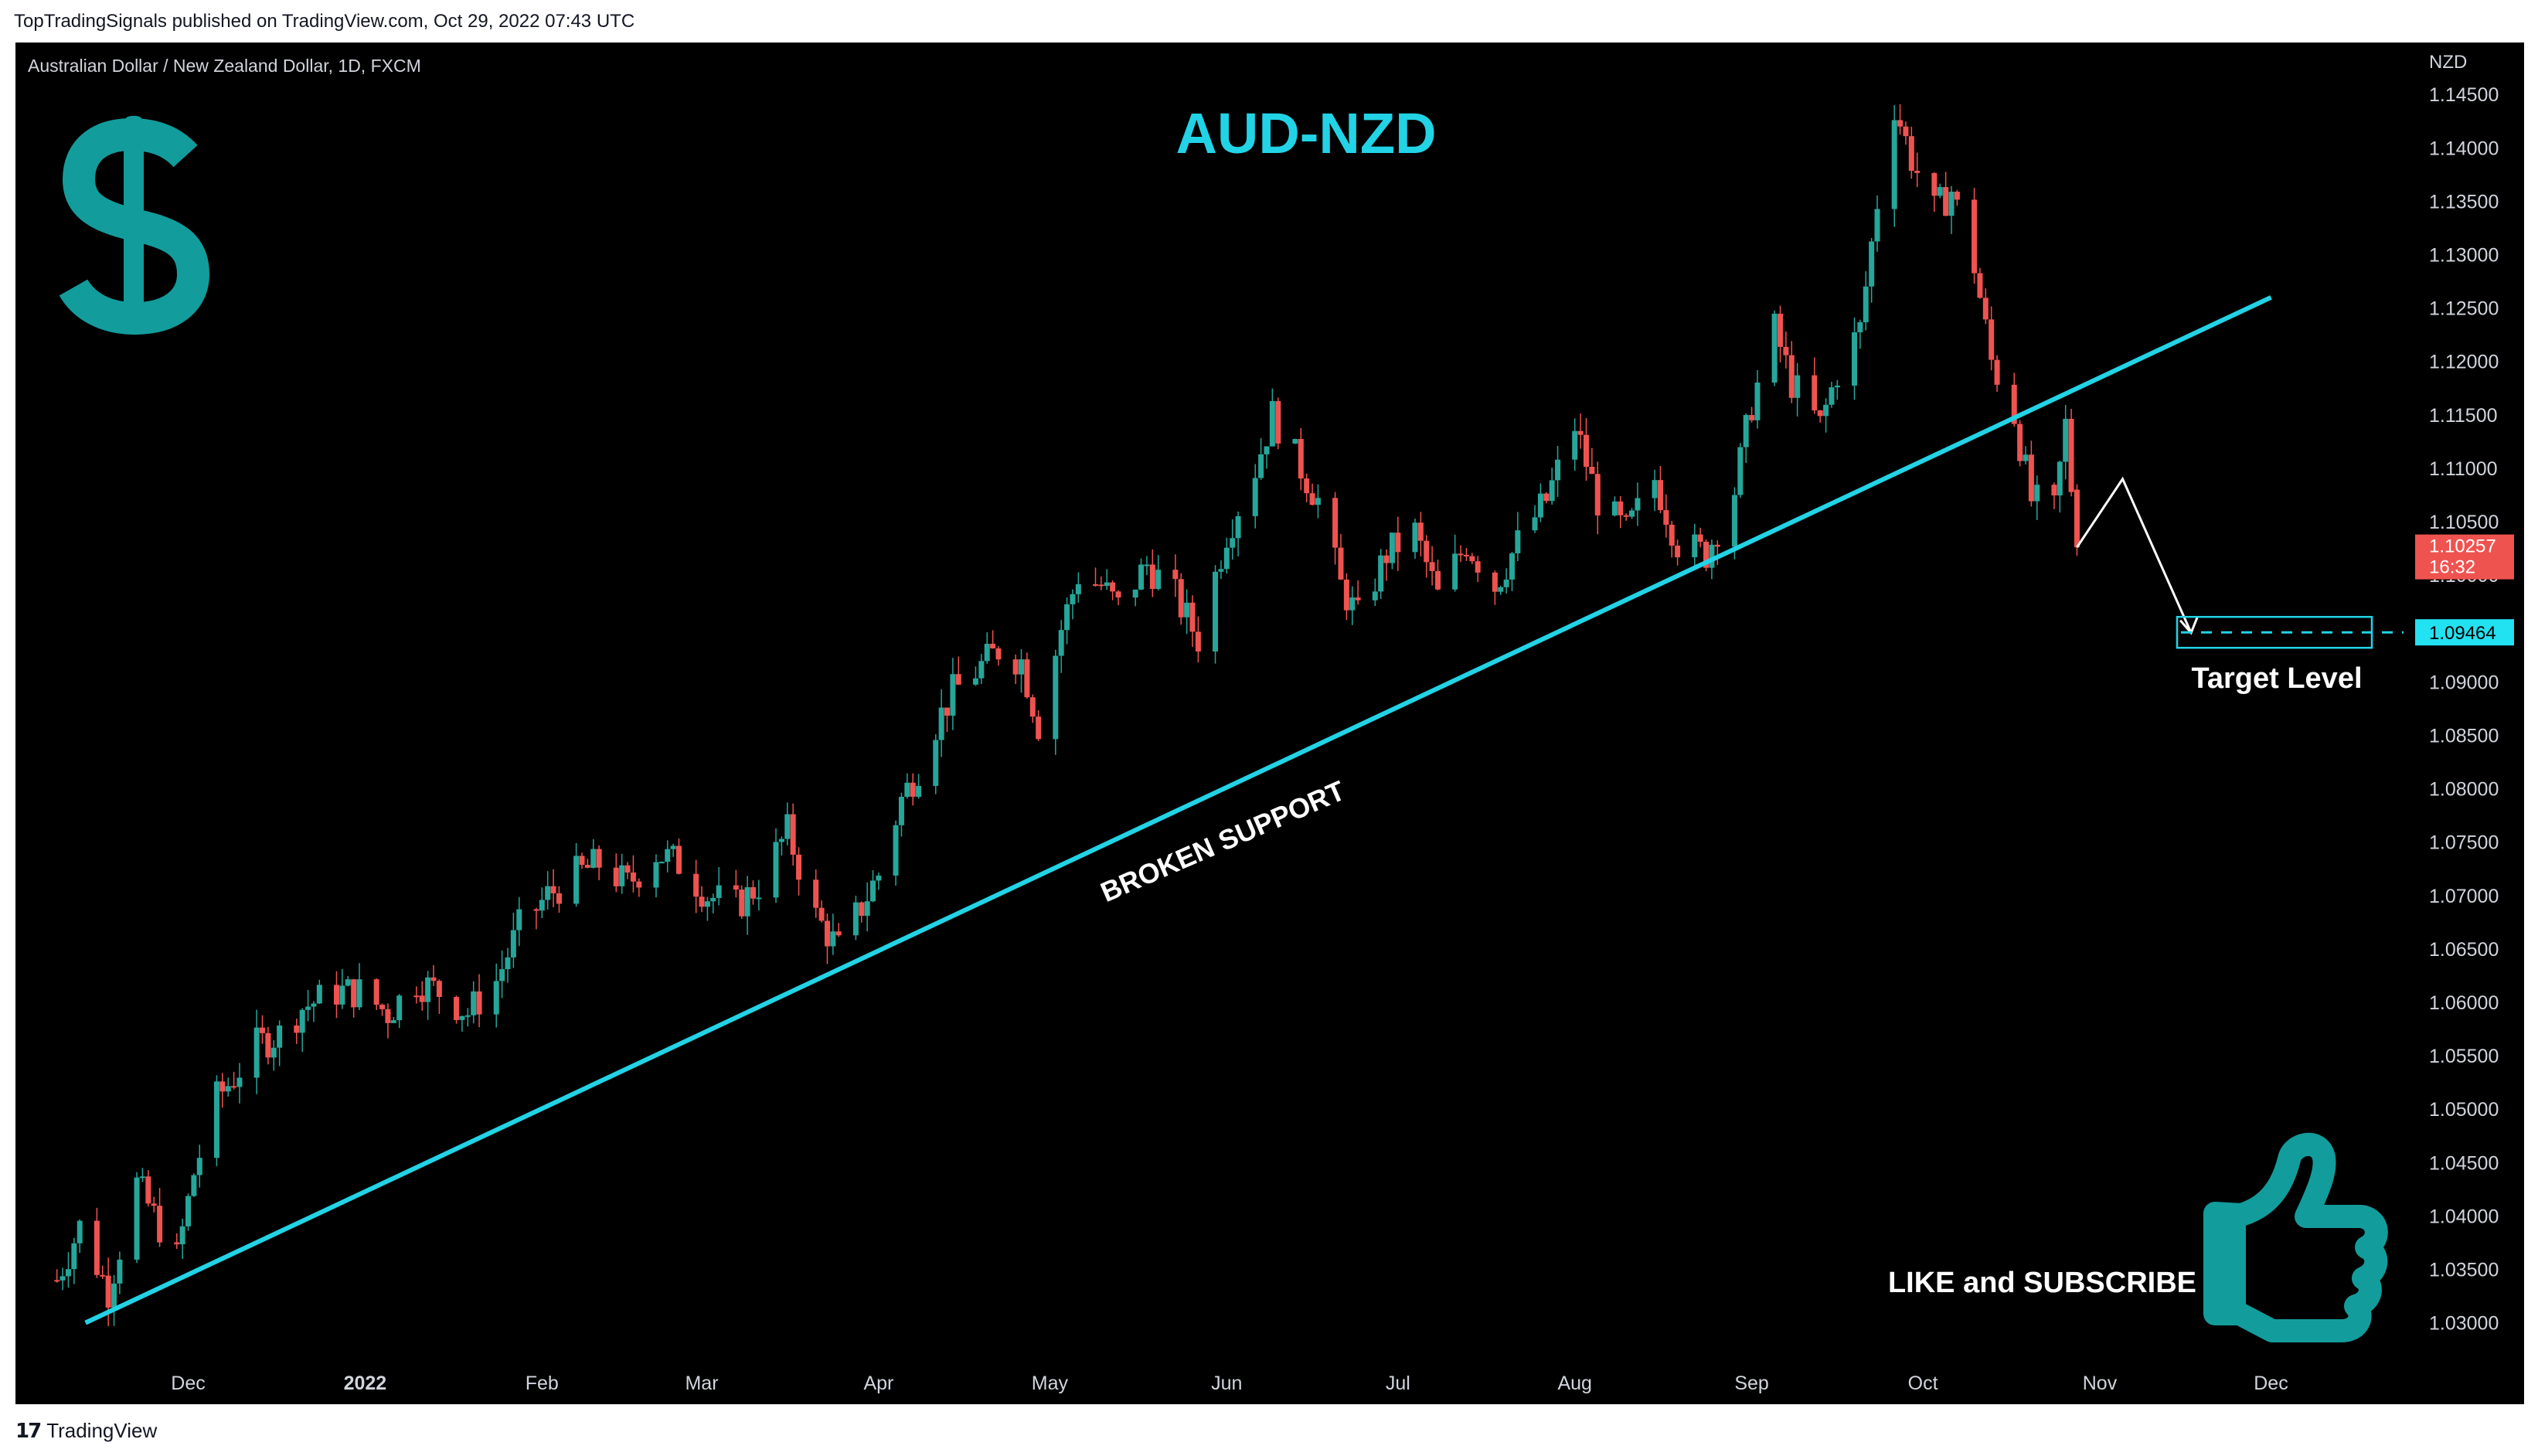 Image resolution: width=2538 pixels, height=1456 pixels. What do you see at coordinates (86, 1431) in the screenshot?
I see `tradingview-footer: 𝟭𝟳 TradingView` at bounding box center [86, 1431].